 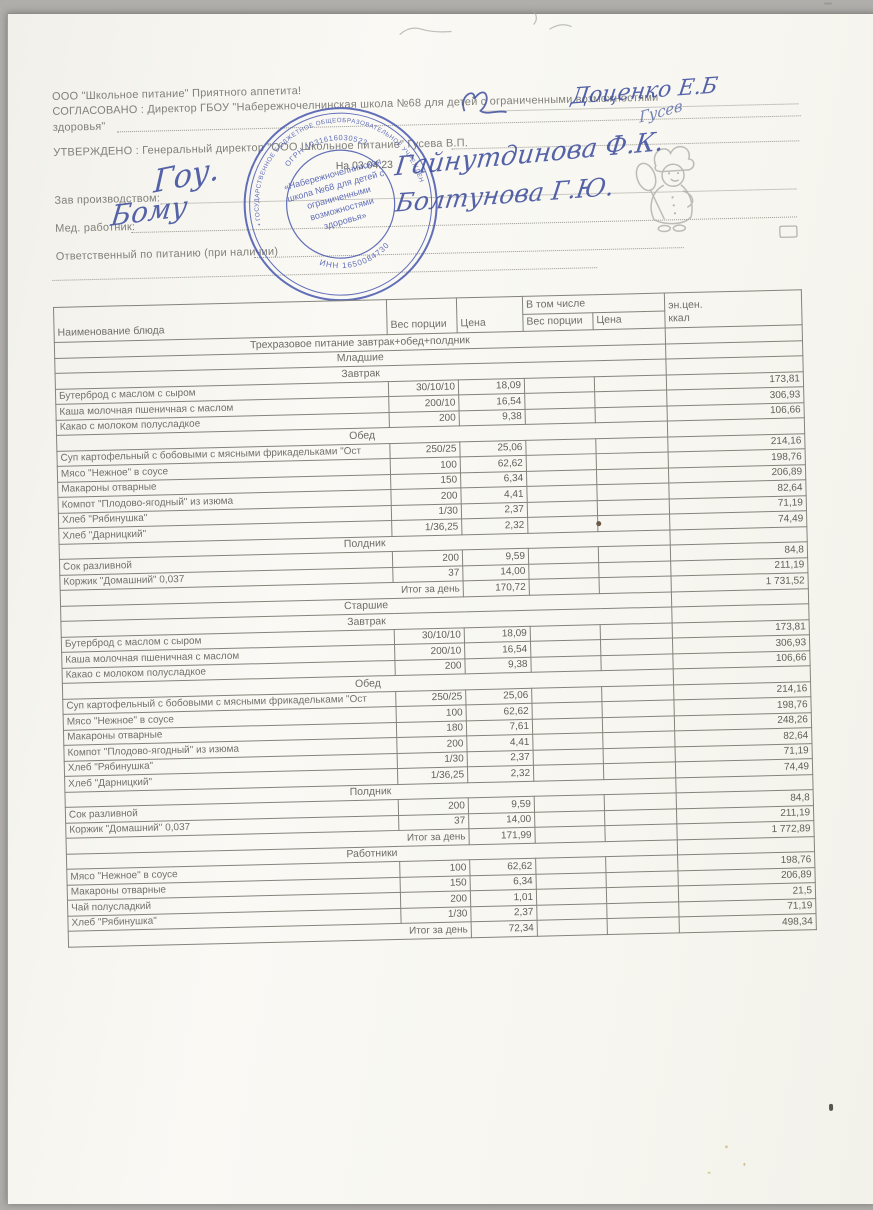 What do you see at coordinates (493, 479) in the screenshot?
I see `price-cell: 6,34` at bounding box center [493, 479].